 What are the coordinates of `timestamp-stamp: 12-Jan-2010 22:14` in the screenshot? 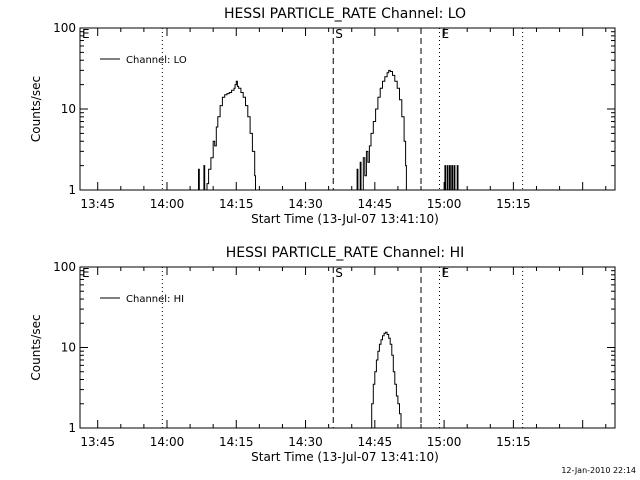 It's located at (598, 470).